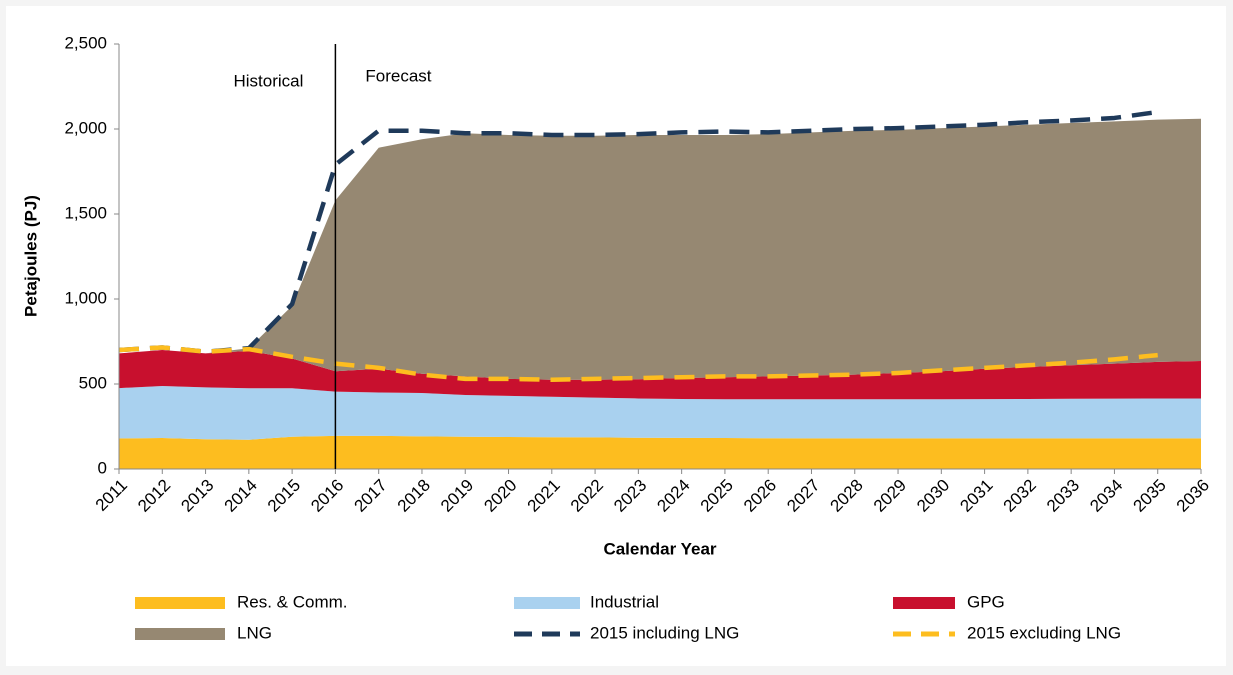 The image size is (1233, 675). What do you see at coordinates (93, 382) in the screenshot?
I see `y-tick-label: 500` at bounding box center [93, 382].